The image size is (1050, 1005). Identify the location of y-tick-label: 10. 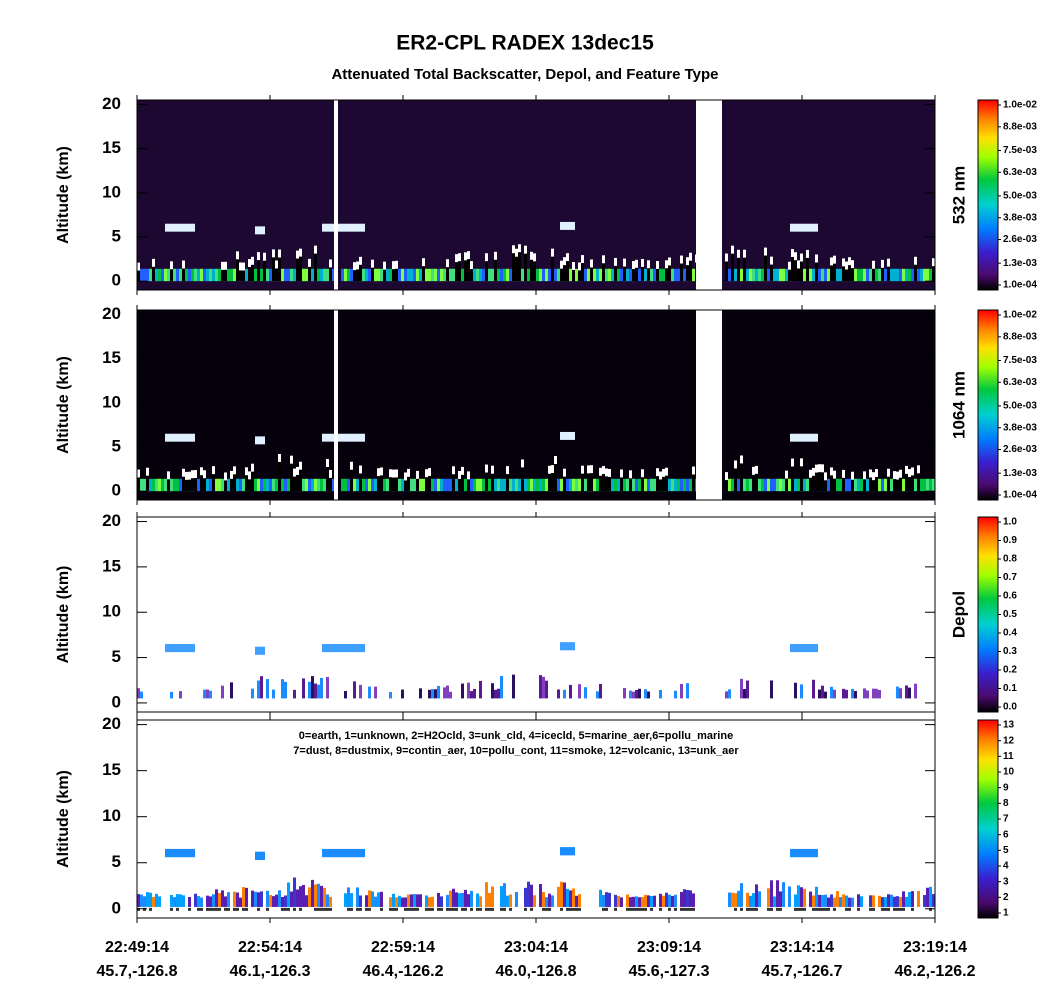
(111, 815).